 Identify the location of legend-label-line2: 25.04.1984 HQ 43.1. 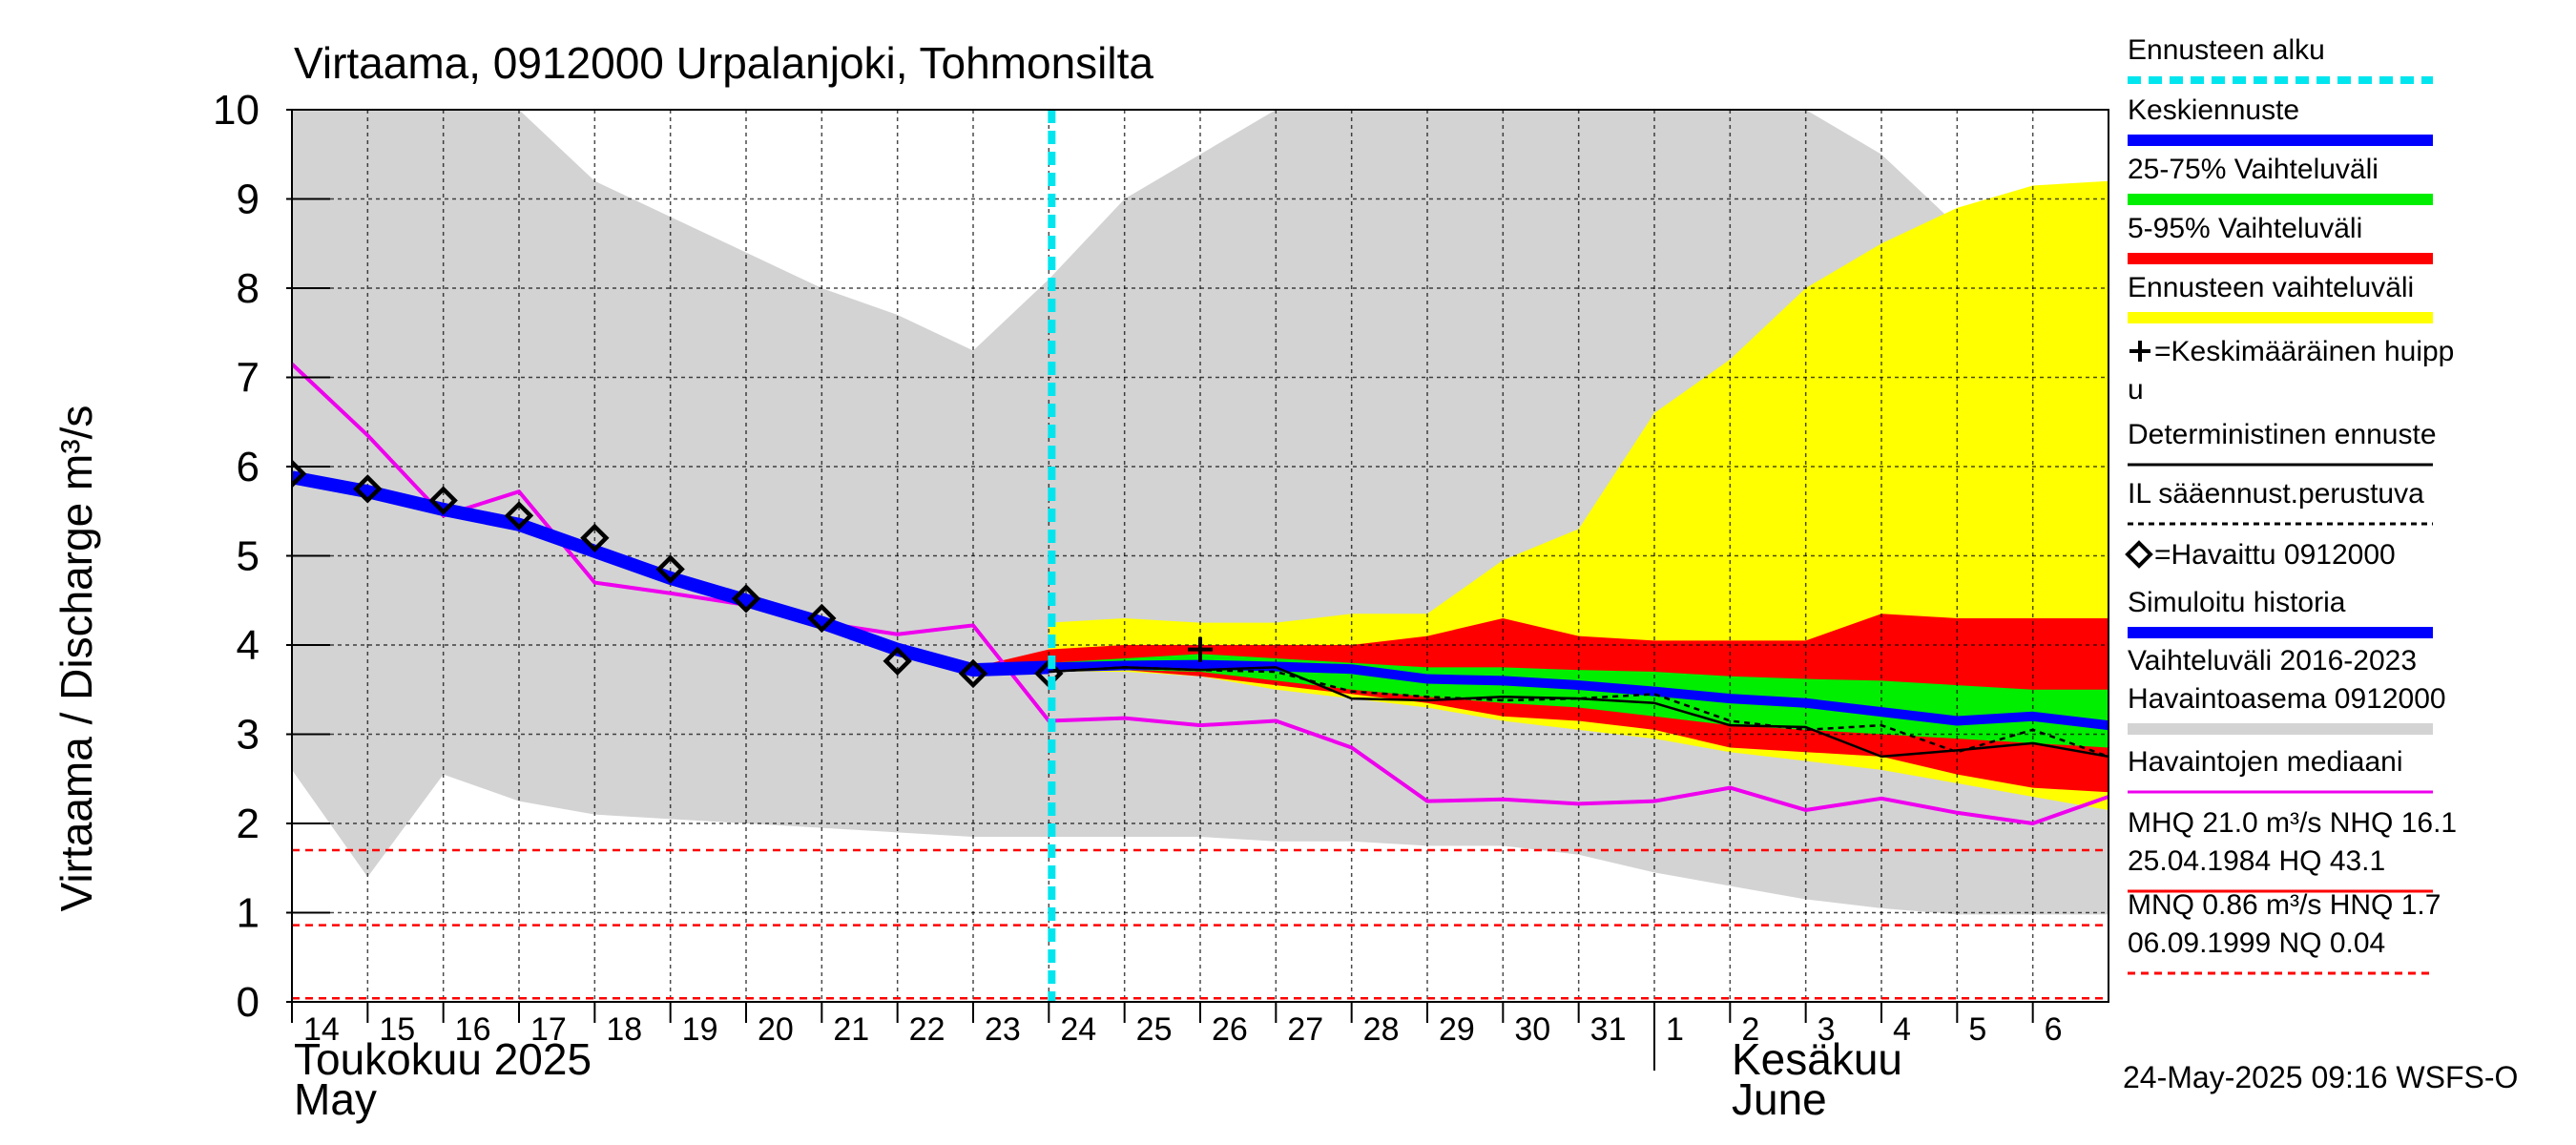
(2256, 861).